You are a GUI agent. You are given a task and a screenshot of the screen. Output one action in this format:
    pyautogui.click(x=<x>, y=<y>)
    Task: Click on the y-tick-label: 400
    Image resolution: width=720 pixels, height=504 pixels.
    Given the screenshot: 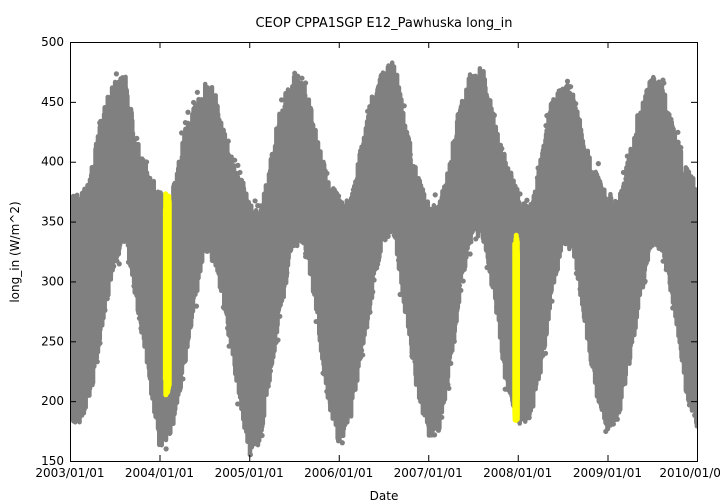 What is the action you would take?
    pyautogui.click(x=52, y=162)
    